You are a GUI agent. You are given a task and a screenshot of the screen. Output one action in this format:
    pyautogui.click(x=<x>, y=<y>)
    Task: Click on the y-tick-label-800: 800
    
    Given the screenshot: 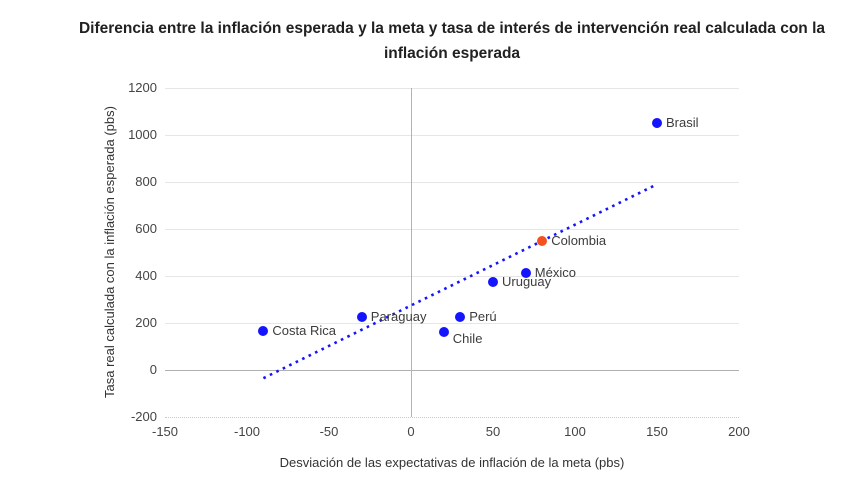 What is the action you would take?
    pyautogui.click(x=146, y=181)
    